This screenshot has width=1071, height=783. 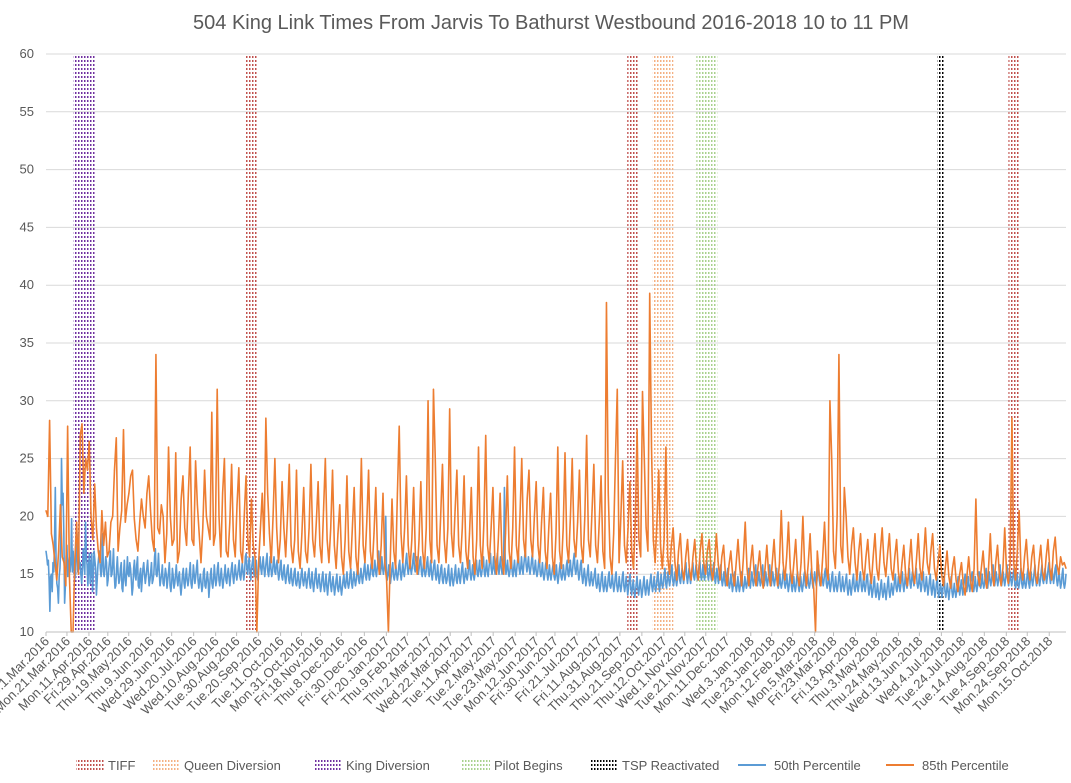 What do you see at coordinates (27, 458) in the screenshot?
I see `y-tick-label: 25` at bounding box center [27, 458].